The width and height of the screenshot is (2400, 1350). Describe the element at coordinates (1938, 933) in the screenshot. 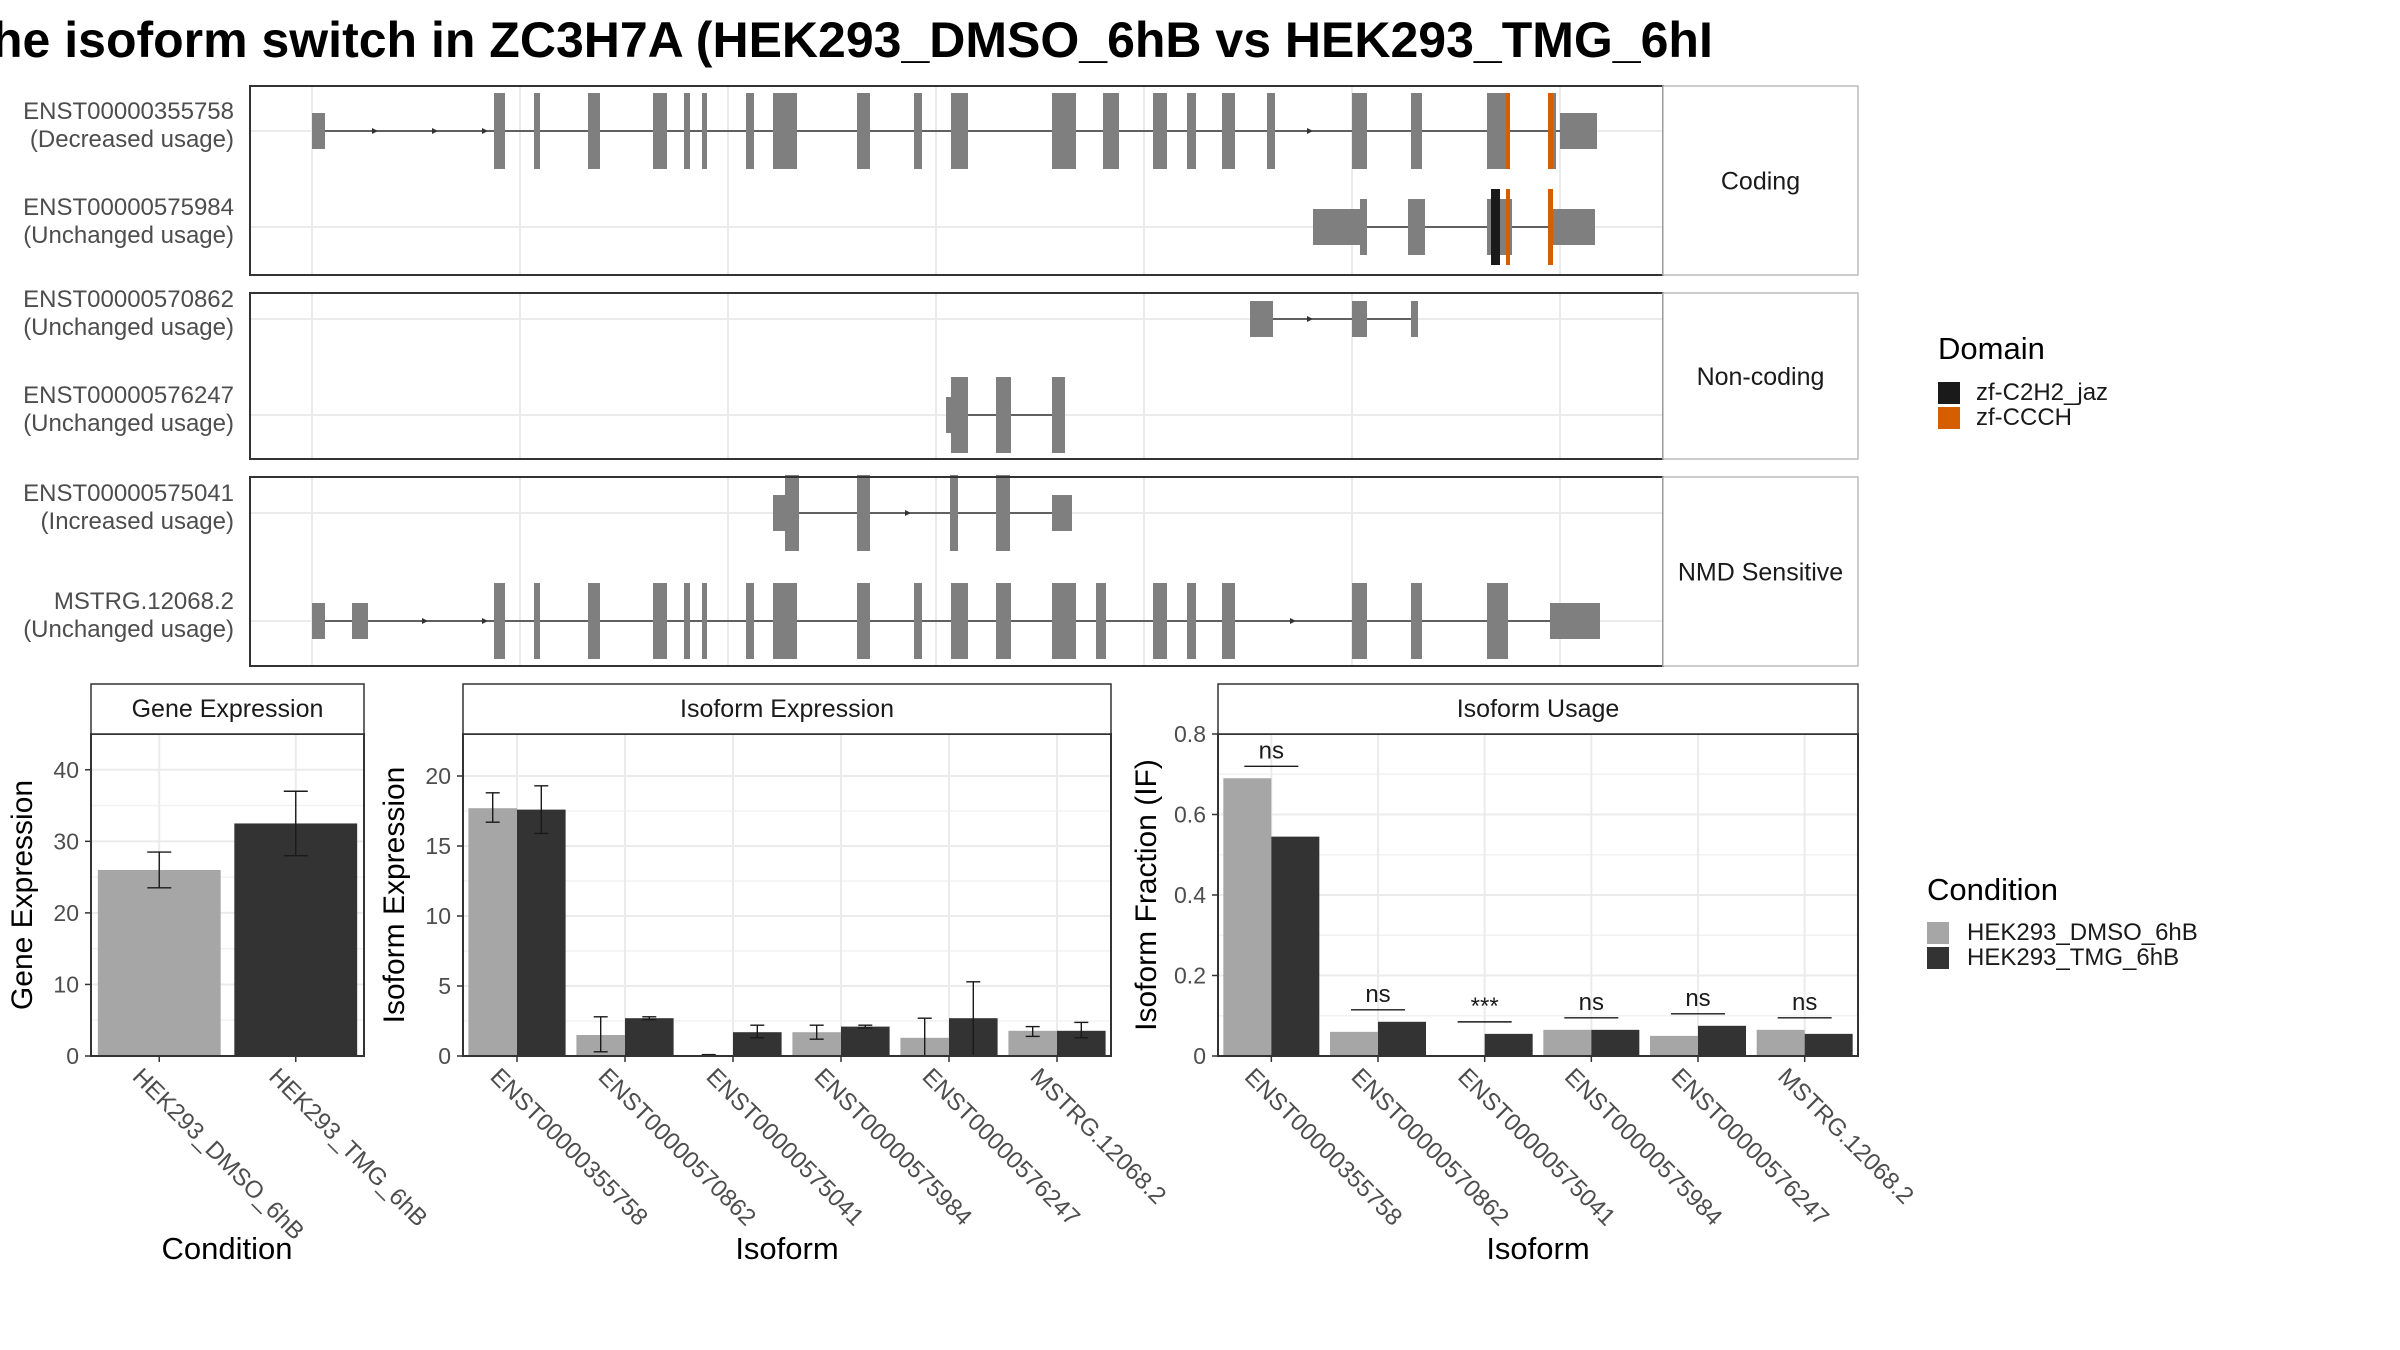

I see `condition-legend-swatch` at that location.